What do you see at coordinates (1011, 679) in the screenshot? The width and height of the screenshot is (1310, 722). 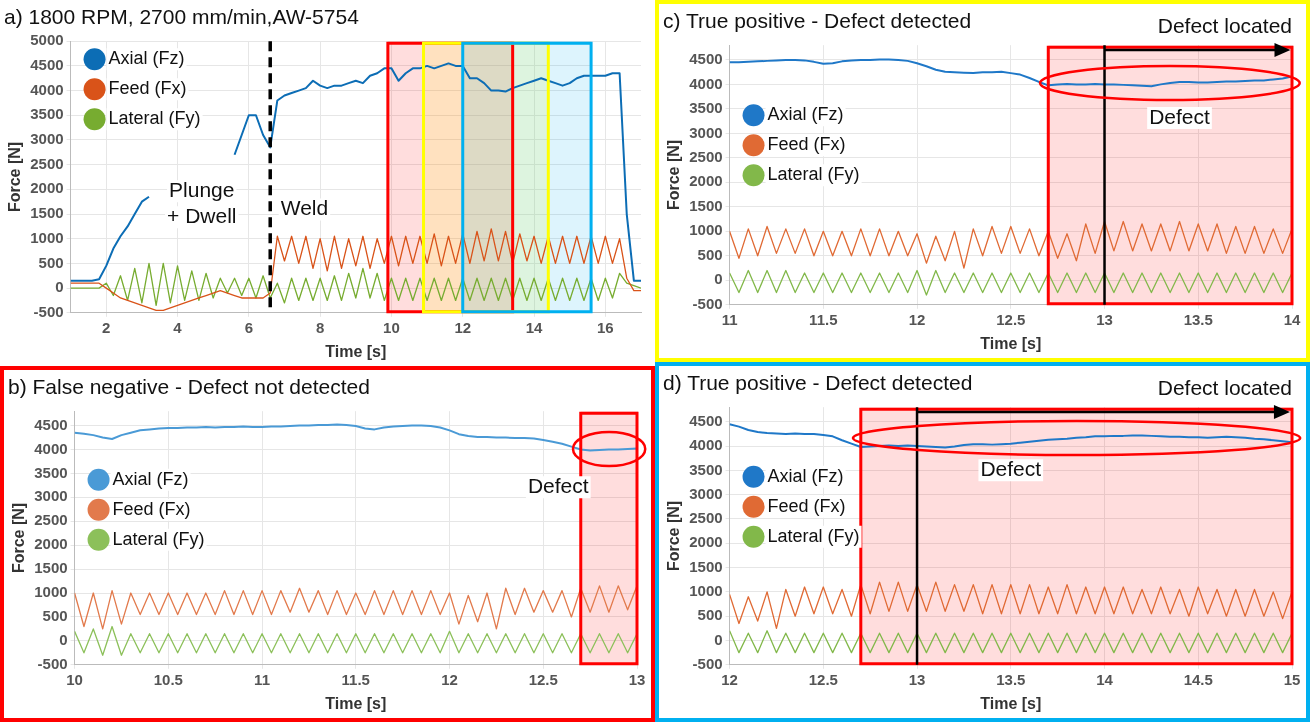 I see `x-tick-label: 13.5` at bounding box center [1011, 679].